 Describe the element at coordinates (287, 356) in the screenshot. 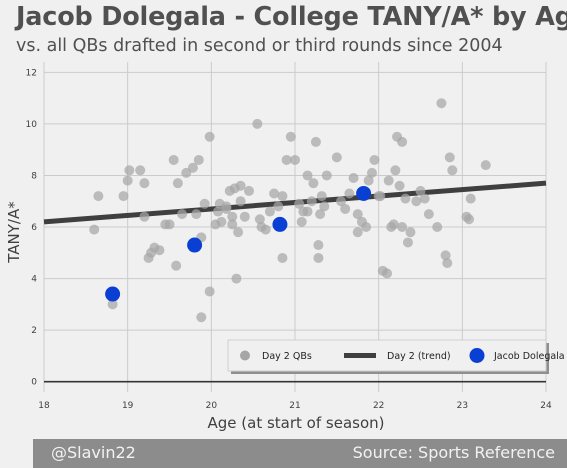

I see `legend-day2-label: Day 2 QBs` at that location.